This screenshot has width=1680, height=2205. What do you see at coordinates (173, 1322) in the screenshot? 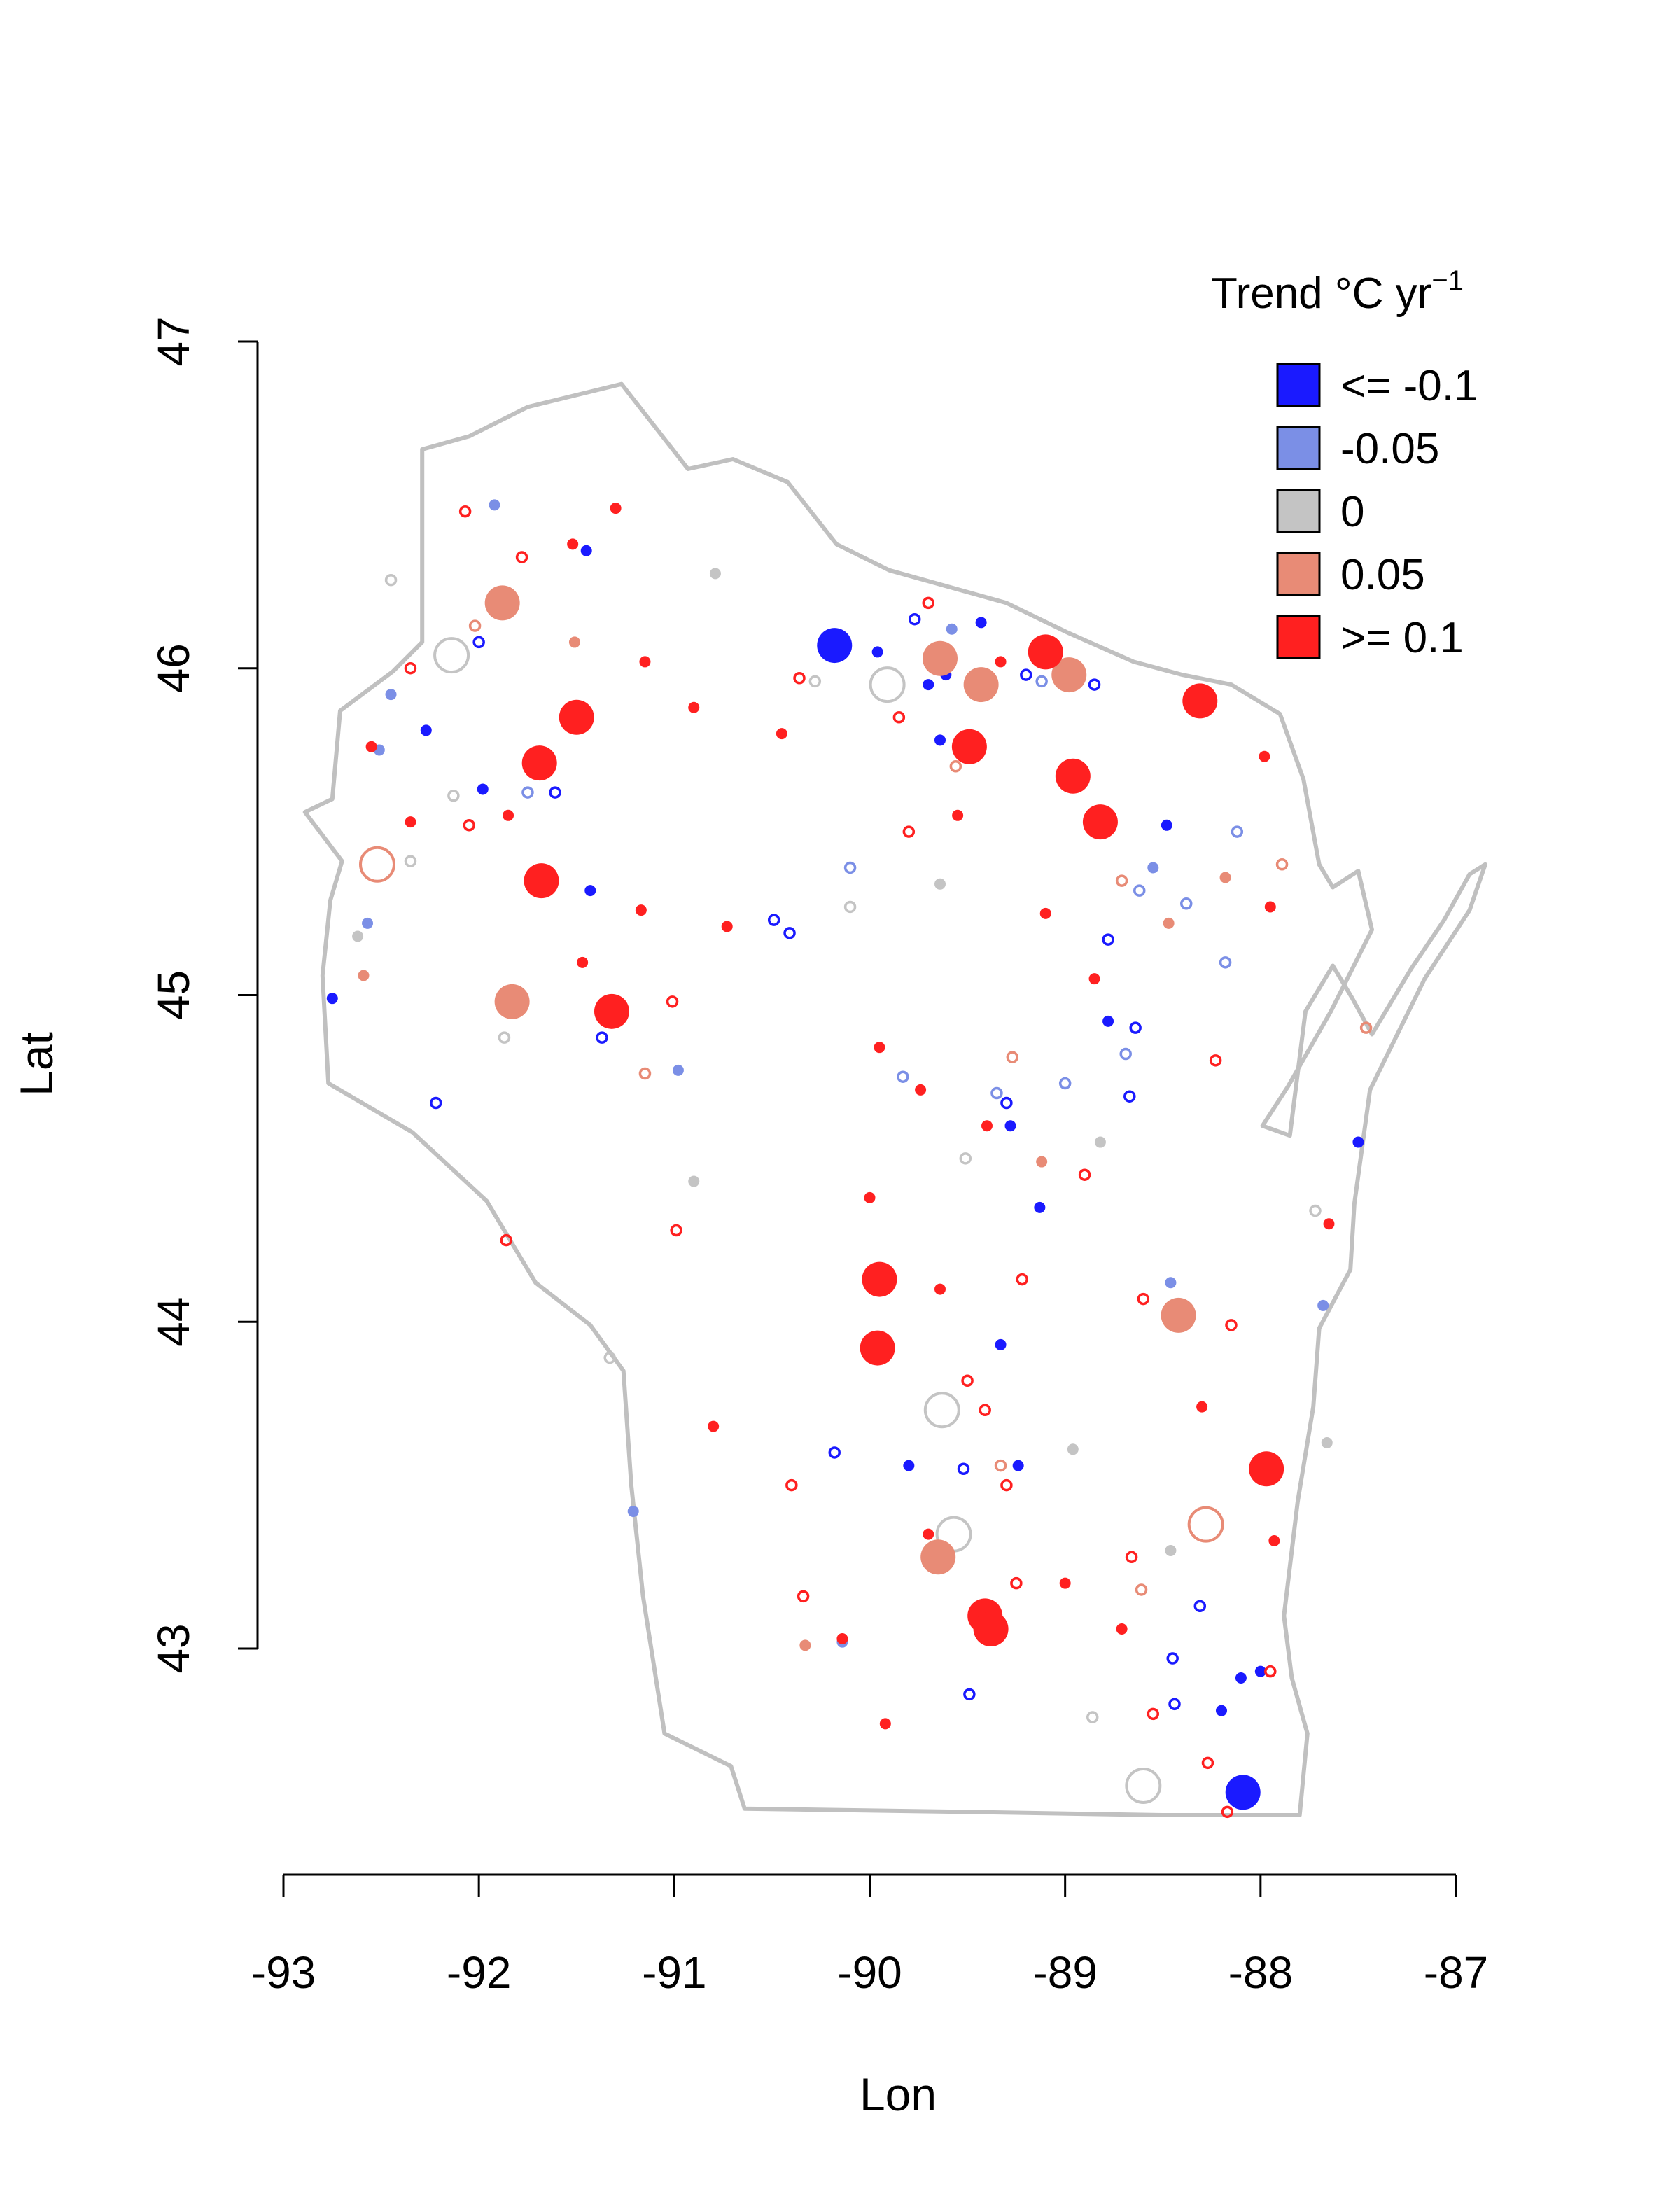
I see `y-tick-label: 44` at bounding box center [173, 1322].